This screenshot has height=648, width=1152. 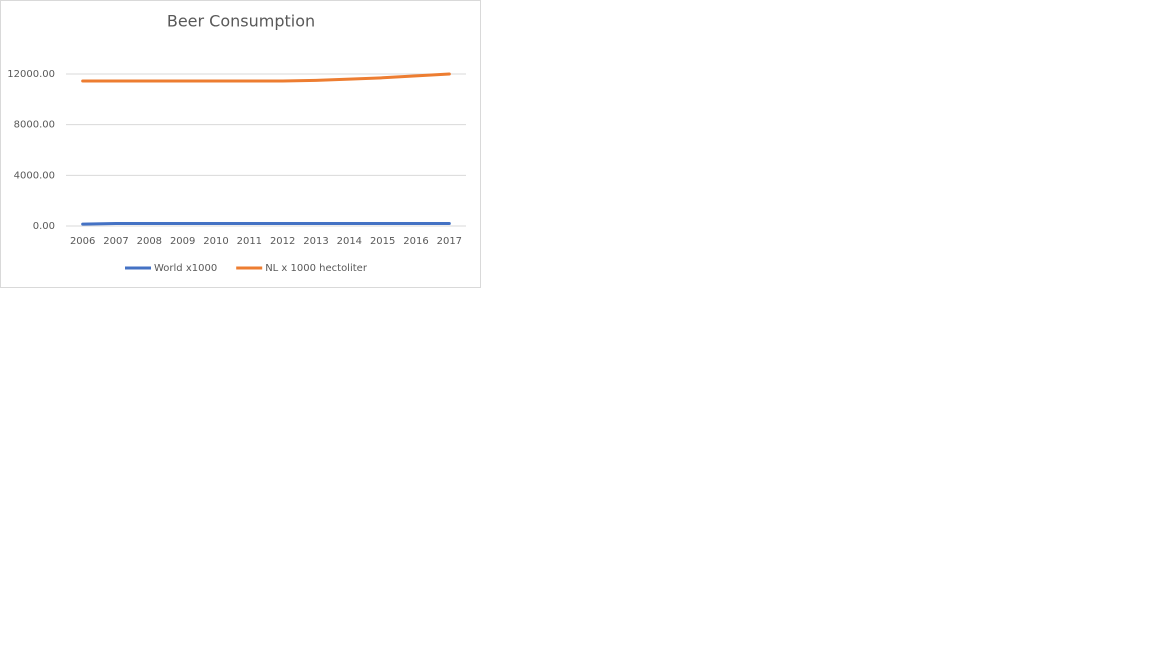 I want to click on legend-label: World x1000, so click(x=185, y=268).